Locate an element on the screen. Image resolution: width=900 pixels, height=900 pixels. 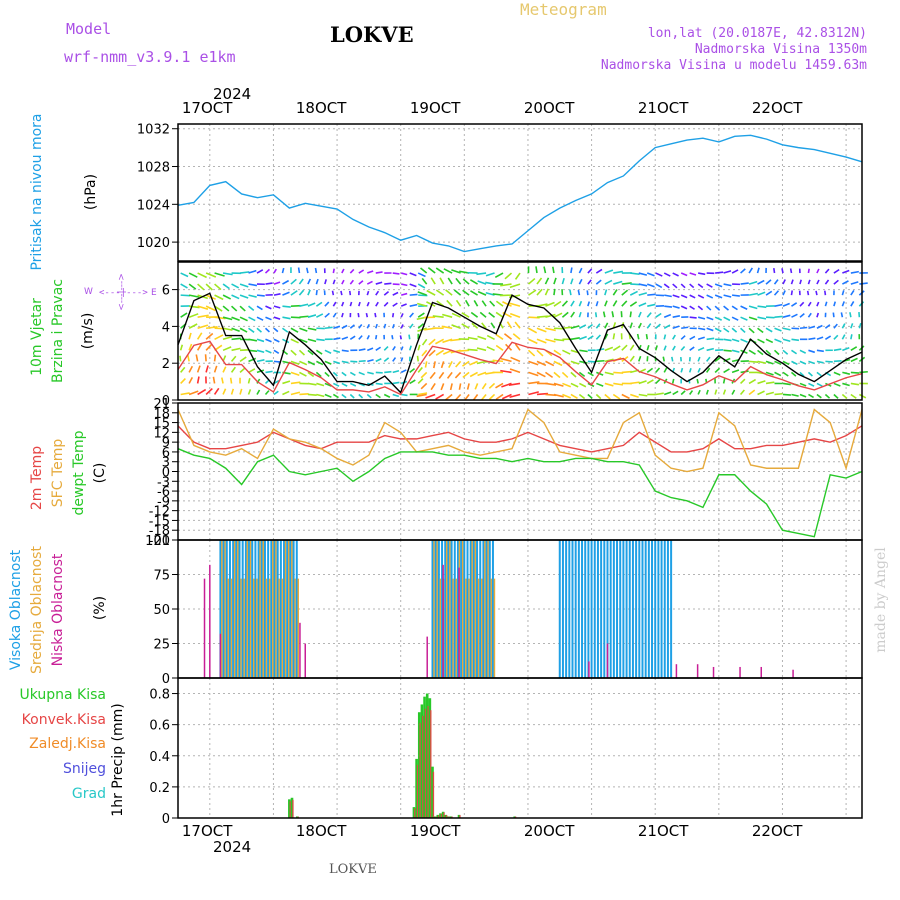
y-tick-label: -21 is located at coordinates (159, 541).